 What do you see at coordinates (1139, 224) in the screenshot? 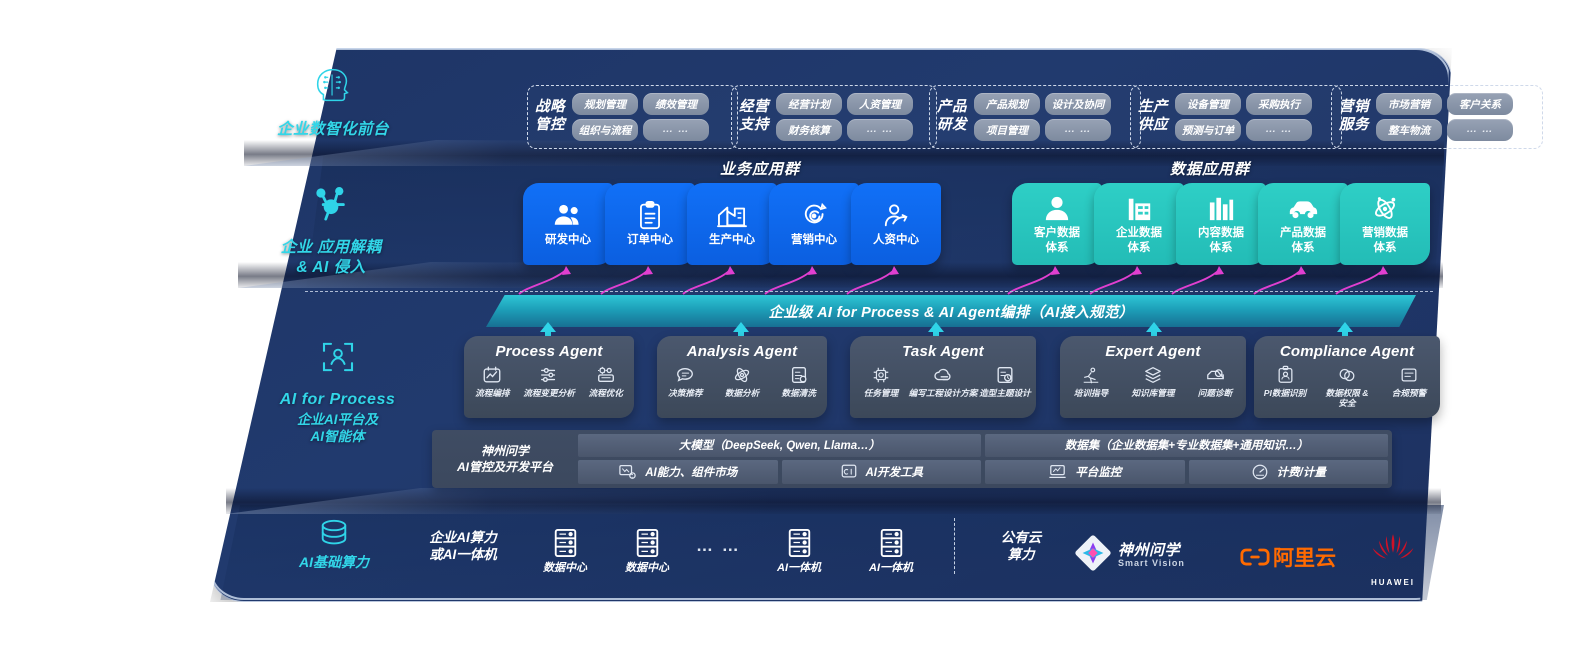
I see `app-card-enterprise-data: 企业数据 体系` at bounding box center [1139, 224].